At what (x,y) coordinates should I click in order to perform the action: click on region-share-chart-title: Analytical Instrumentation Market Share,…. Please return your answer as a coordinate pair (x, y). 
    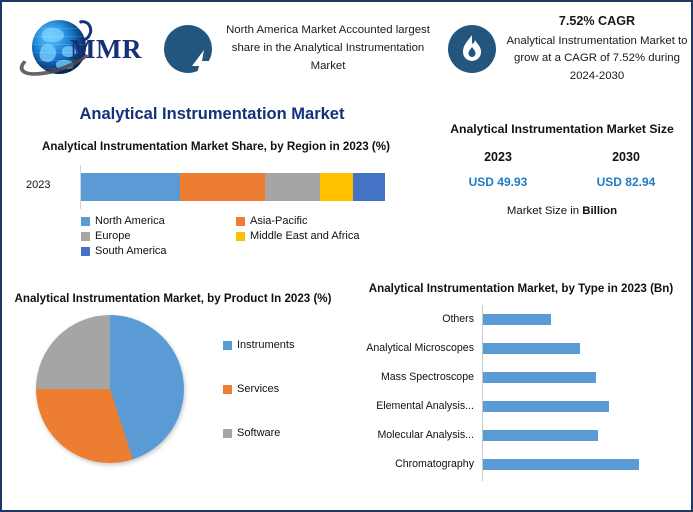
    Looking at the image, I should click on (216, 146).